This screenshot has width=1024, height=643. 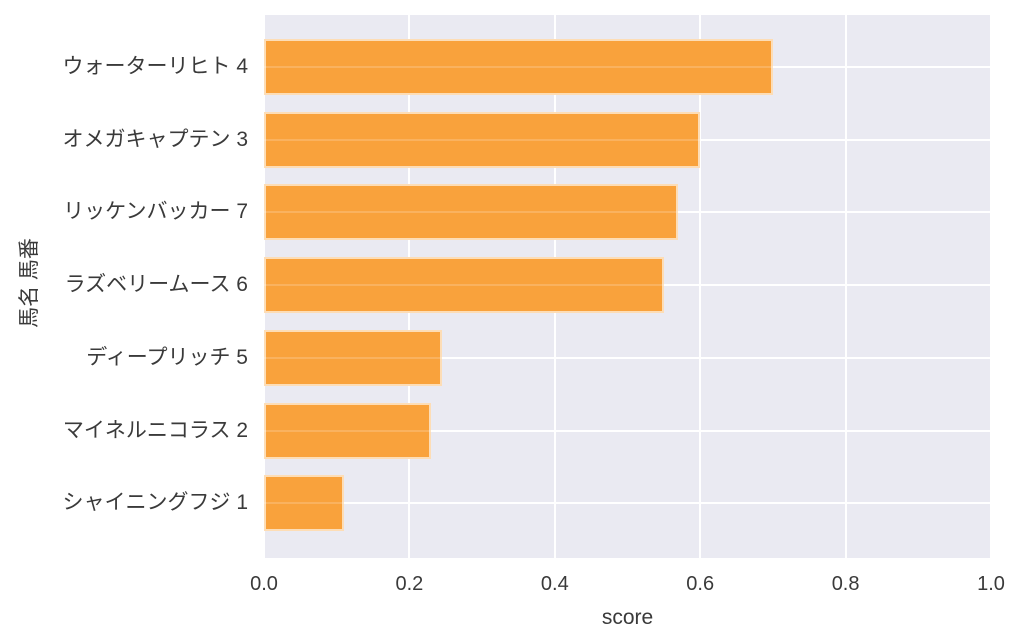 I want to click on category-label: ラズベリームース 6, so click(x=156, y=285).